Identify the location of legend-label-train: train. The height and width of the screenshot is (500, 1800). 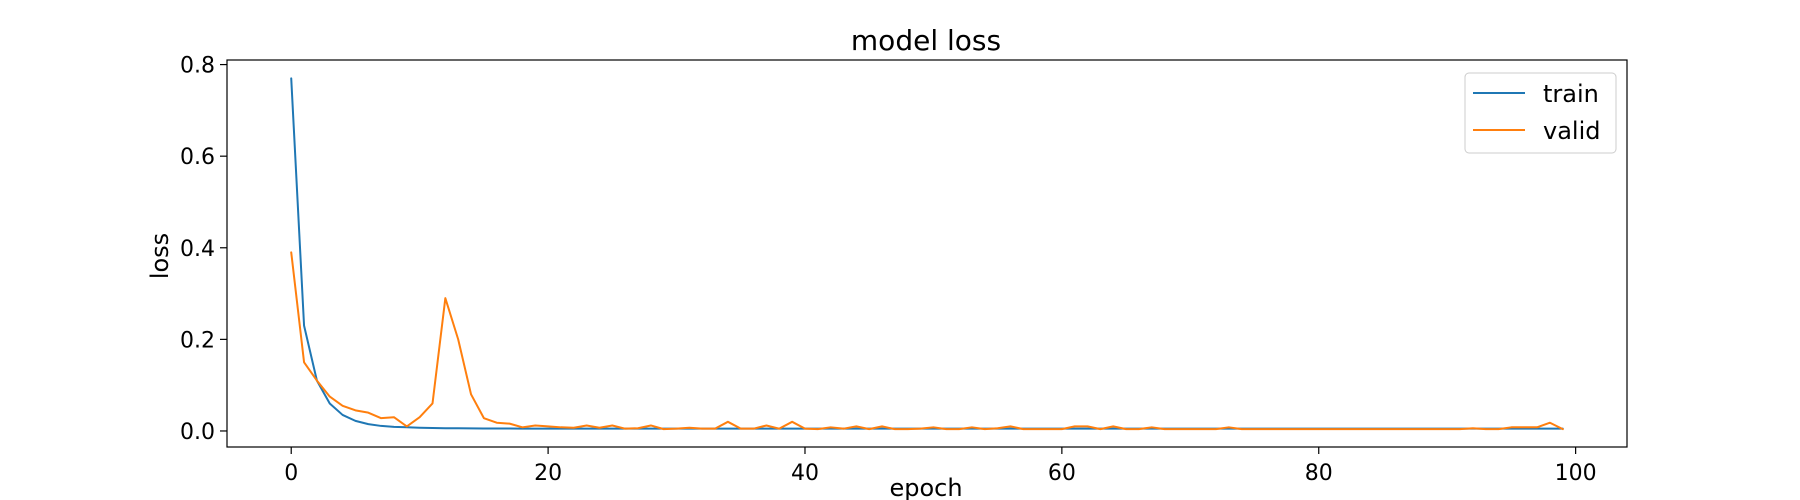
(1571, 94).